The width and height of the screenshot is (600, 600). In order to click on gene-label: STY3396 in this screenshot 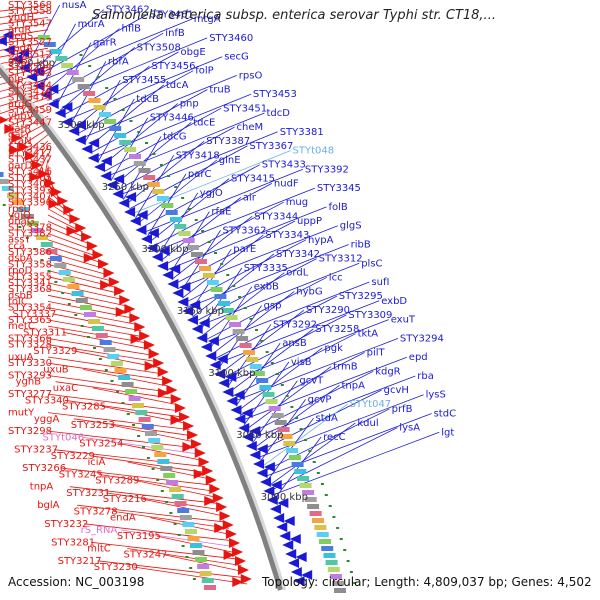, I will do `click(30, 203)`.